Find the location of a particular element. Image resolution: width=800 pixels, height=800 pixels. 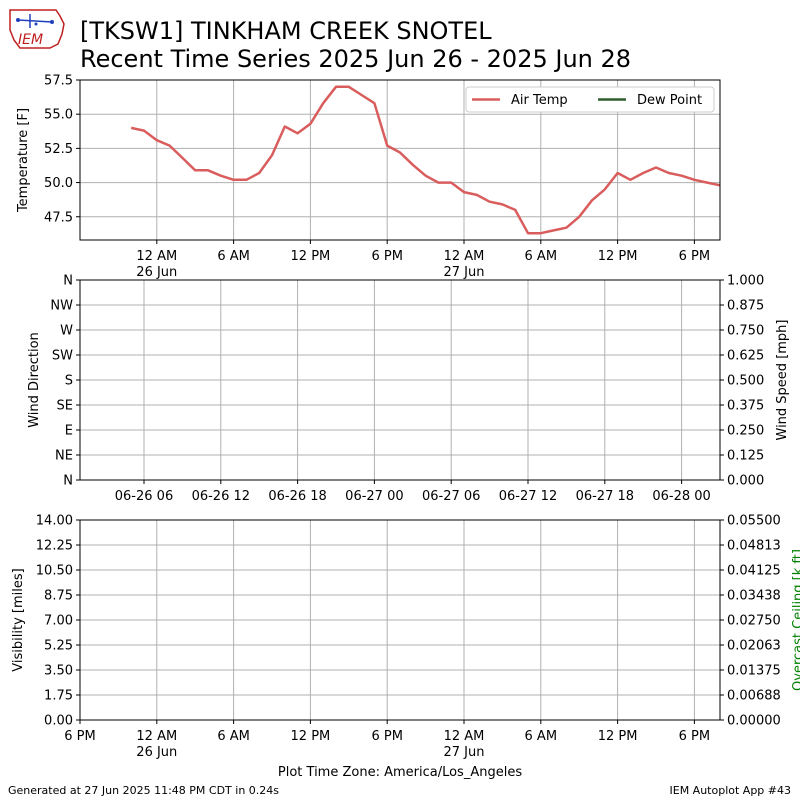

iem-logo-icon: IEM is located at coordinates (37, 29).